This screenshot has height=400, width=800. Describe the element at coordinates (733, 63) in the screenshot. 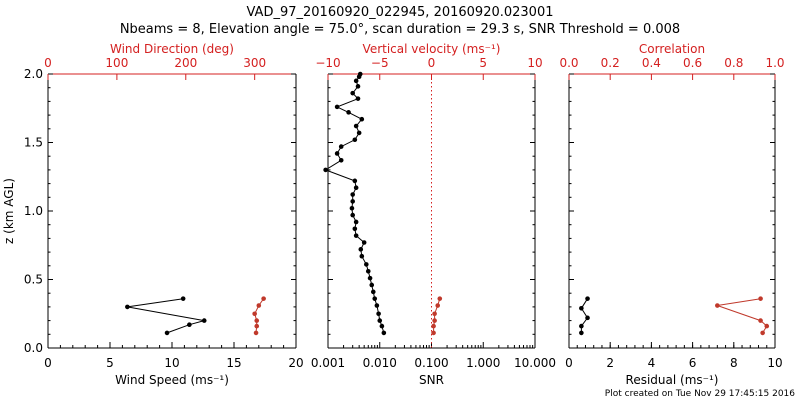

I see `top-x-tick-label: 0.8` at that location.